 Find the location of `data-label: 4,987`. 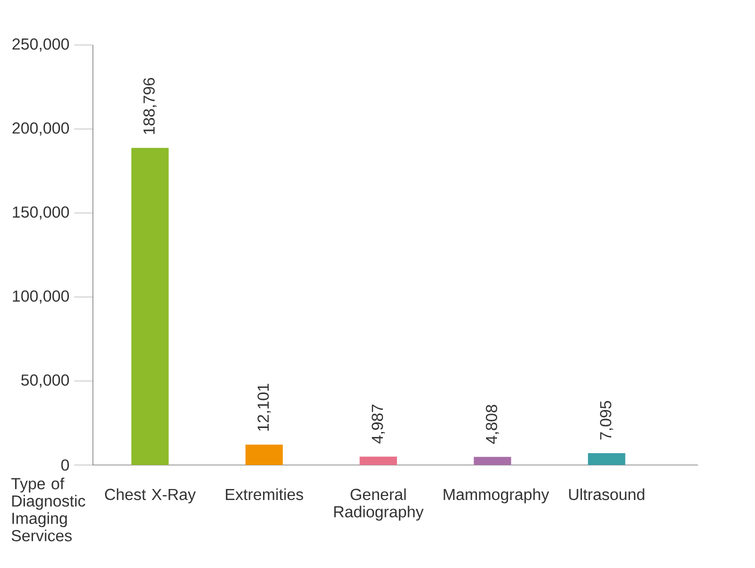

data-label: 4,987 is located at coordinates (378, 424).